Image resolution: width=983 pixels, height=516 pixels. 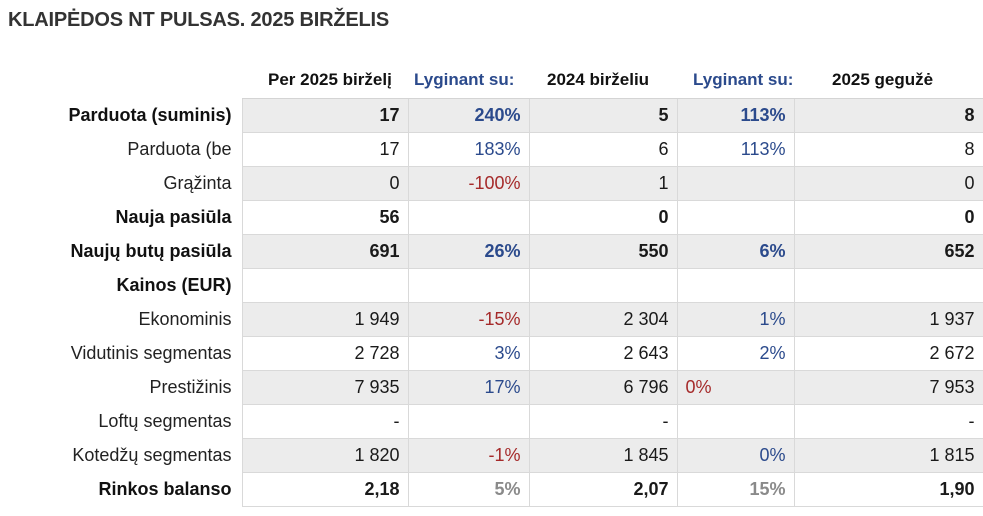 What do you see at coordinates (325, 80) in the screenshot?
I see `header-current-month: Per 2025 birželį` at bounding box center [325, 80].